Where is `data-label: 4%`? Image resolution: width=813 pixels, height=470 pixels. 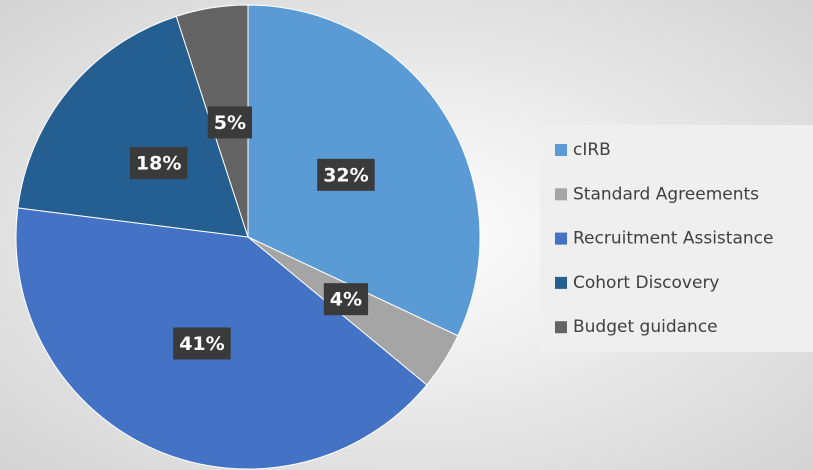 data-label: 4% is located at coordinates (346, 300).